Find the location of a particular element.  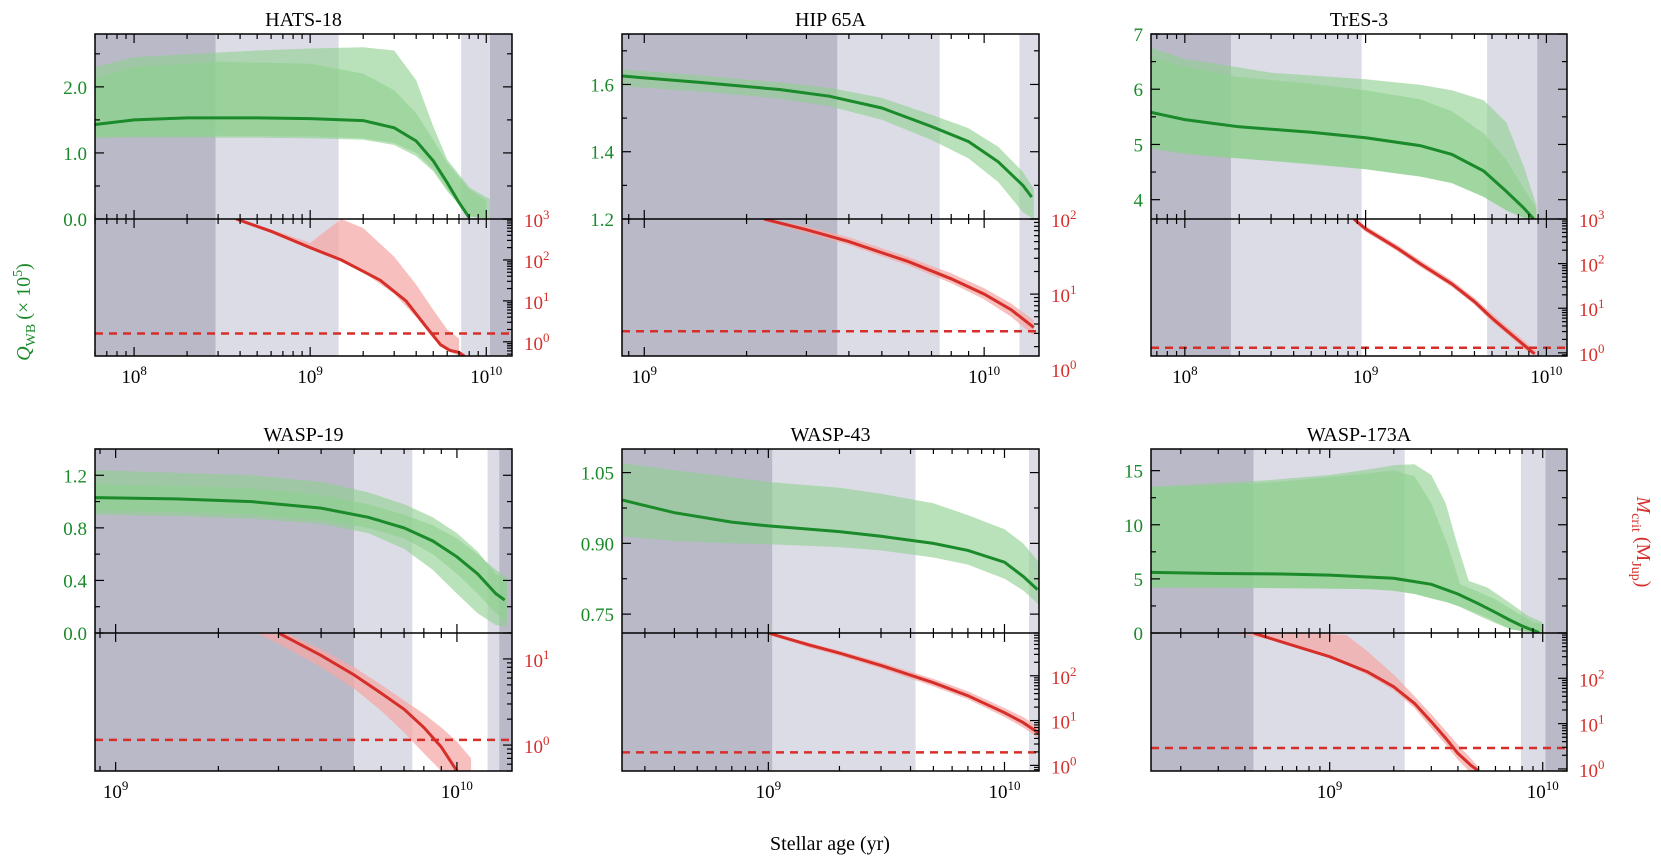

q-y-tick-label: 7 is located at coordinates (1139, 35).